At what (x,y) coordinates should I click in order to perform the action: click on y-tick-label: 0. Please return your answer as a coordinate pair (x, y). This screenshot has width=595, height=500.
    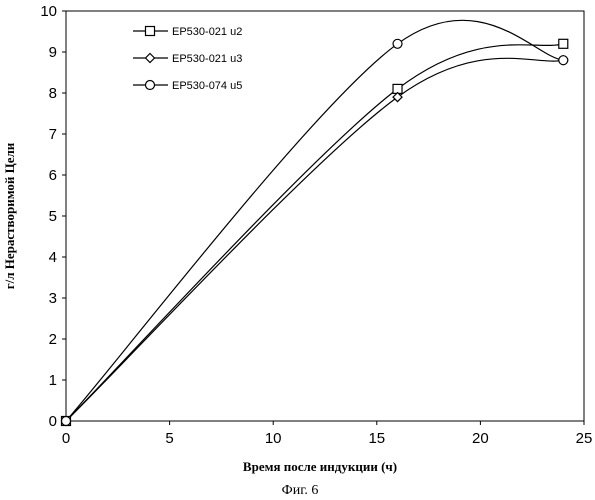
    Looking at the image, I should click on (53, 421).